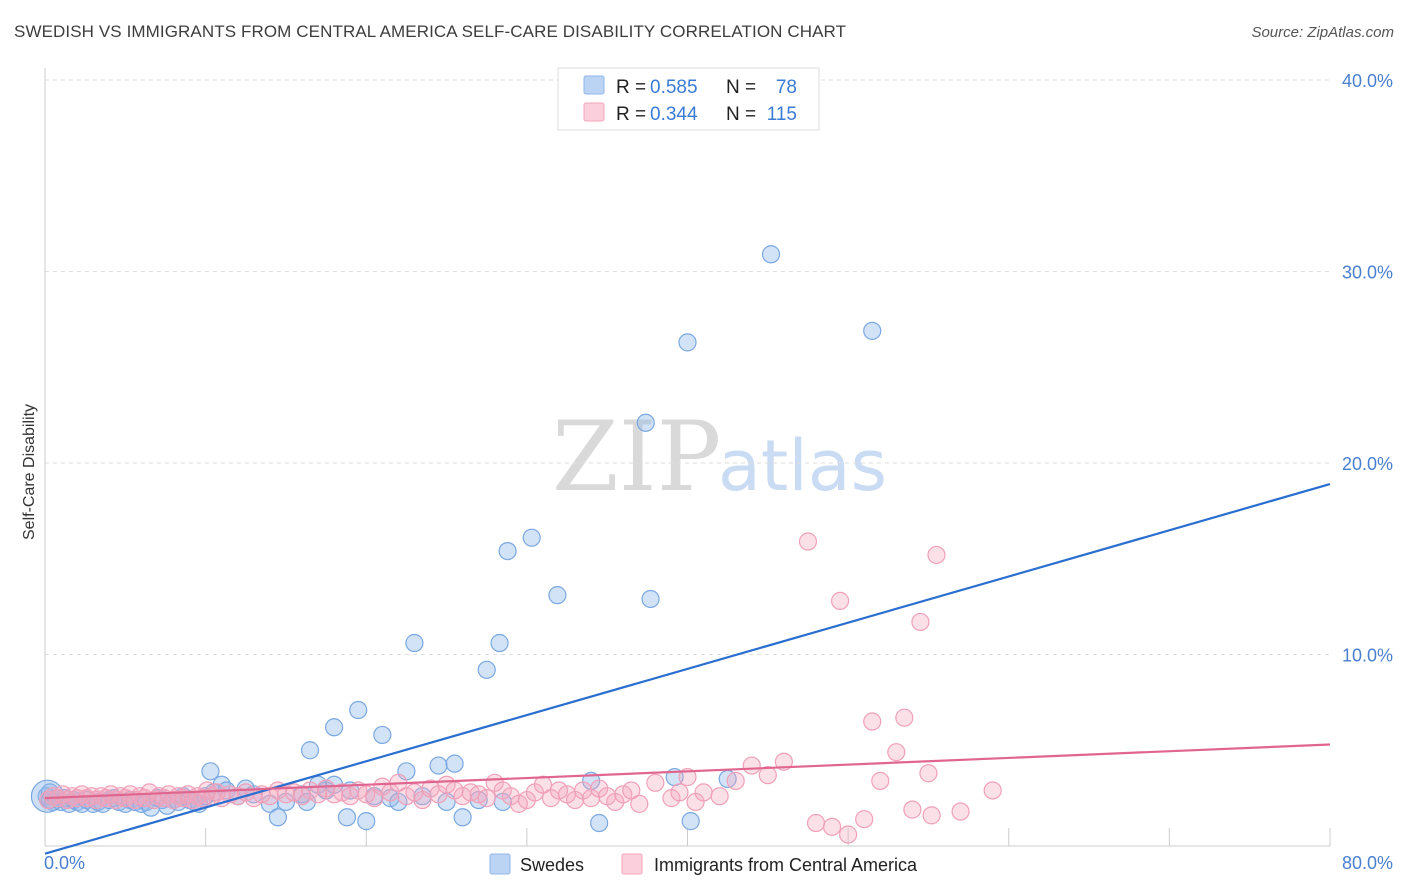 The height and width of the screenshot is (892, 1406). I want to click on legend-n-value-2: 115, so click(782, 114).